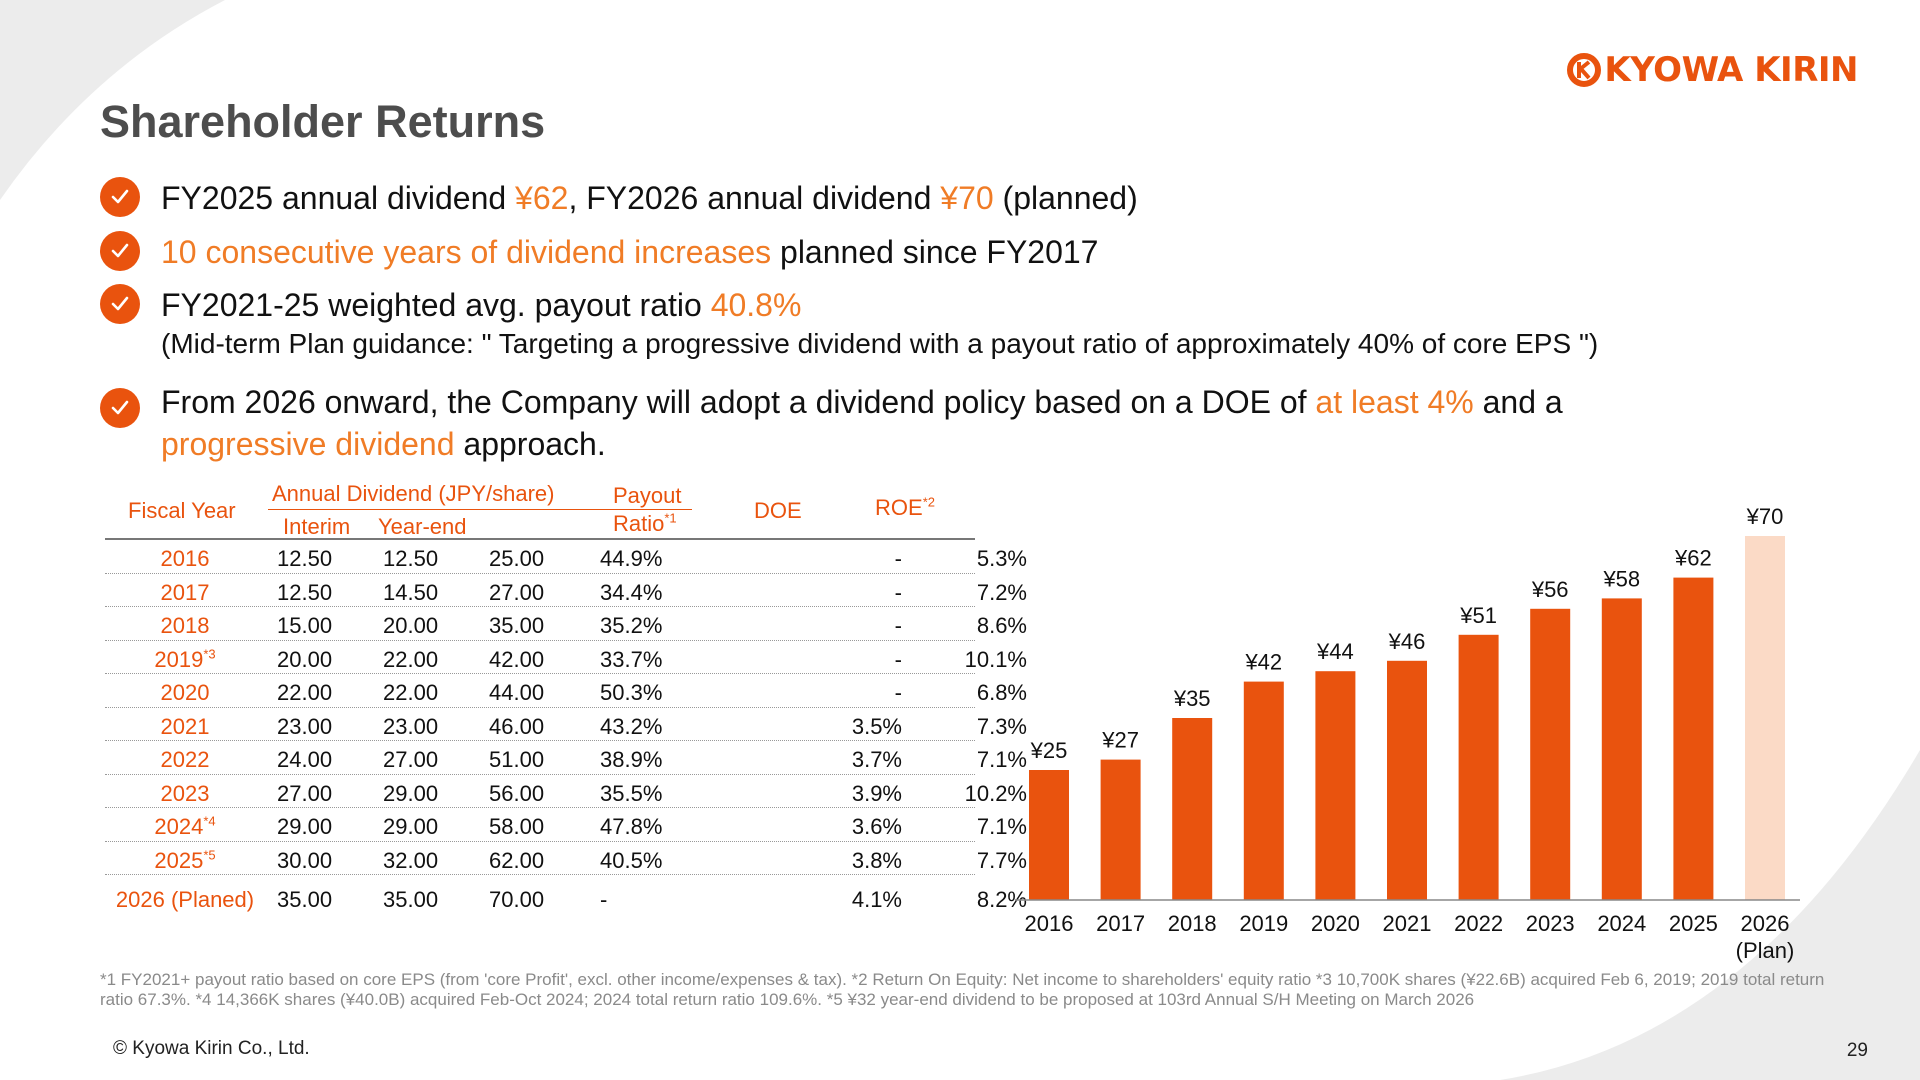 The width and height of the screenshot is (1920, 1080). Describe the element at coordinates (876, 899) in the screenshot. I see `cell-doe: 4.1%` at that location.